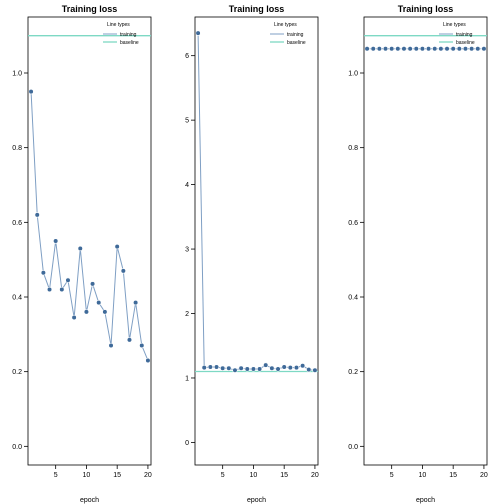 This screenshot has width=504, height=504. What do you see at coordinates (187, 121) in the screenshot?
I see `y-tick-label: 5` at bounding box center [187, 121].